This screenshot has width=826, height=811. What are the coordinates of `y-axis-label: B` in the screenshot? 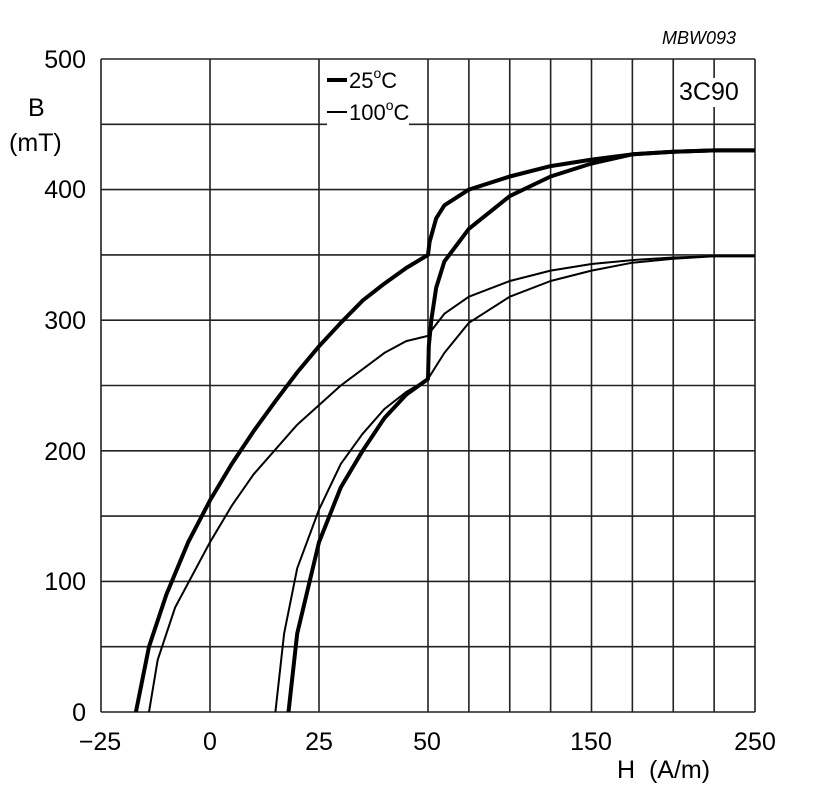 It's located at (36, 108).